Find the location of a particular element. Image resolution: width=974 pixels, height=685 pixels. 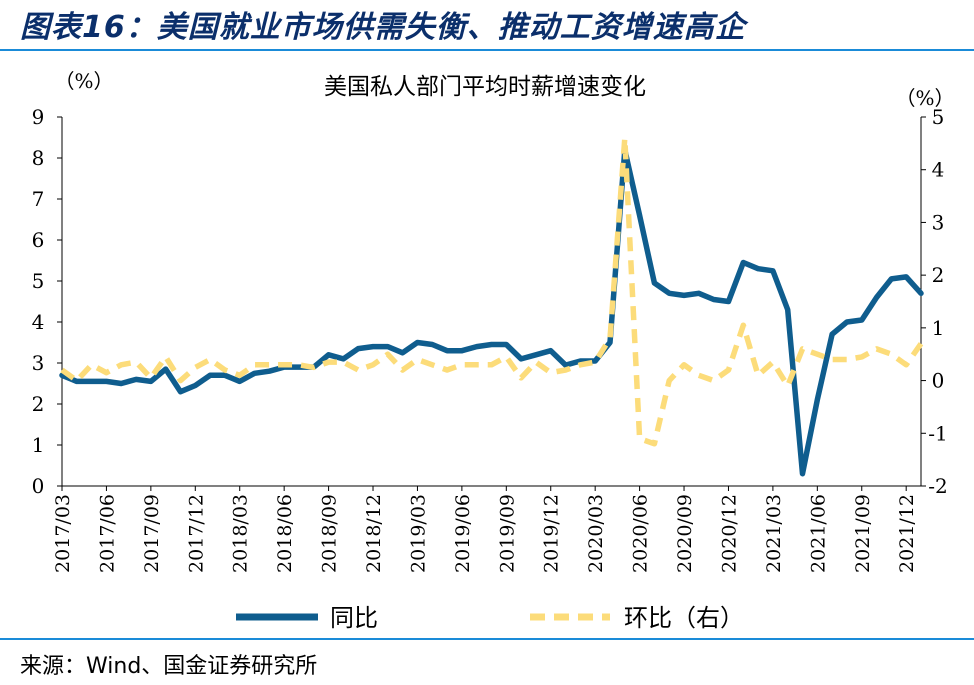

legend-label-yoy: 同比 is located at coordinates (354, 618).